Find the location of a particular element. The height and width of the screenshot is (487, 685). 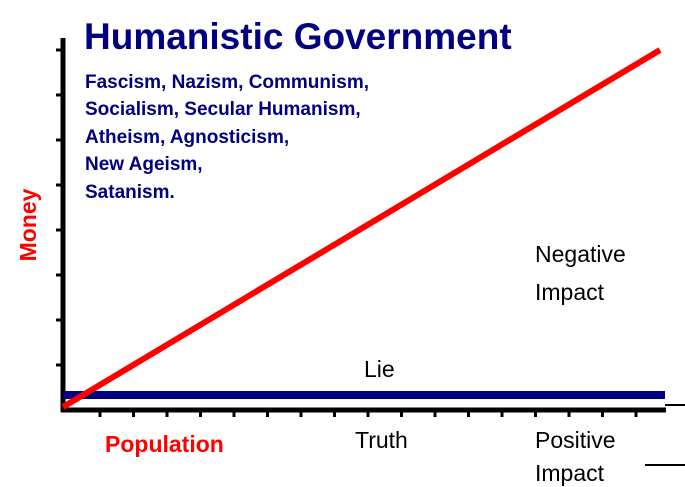

lie-label: Lie is located at coordinates (379, 369).